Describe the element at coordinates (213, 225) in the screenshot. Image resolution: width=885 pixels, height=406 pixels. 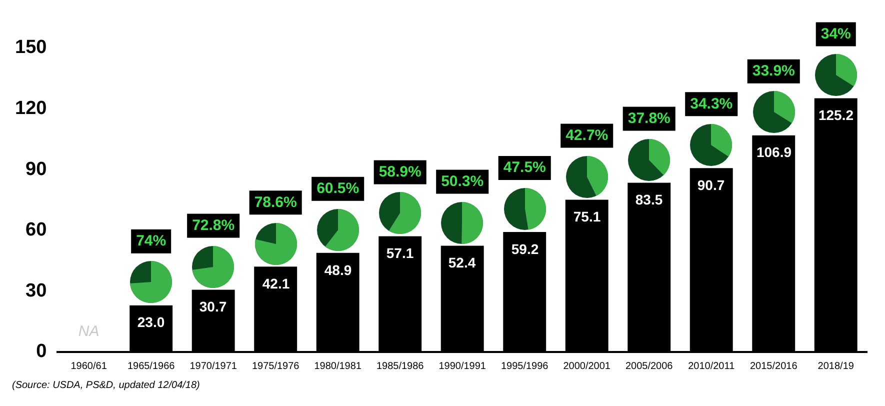
I see `annotation: 72.8%` at that location.